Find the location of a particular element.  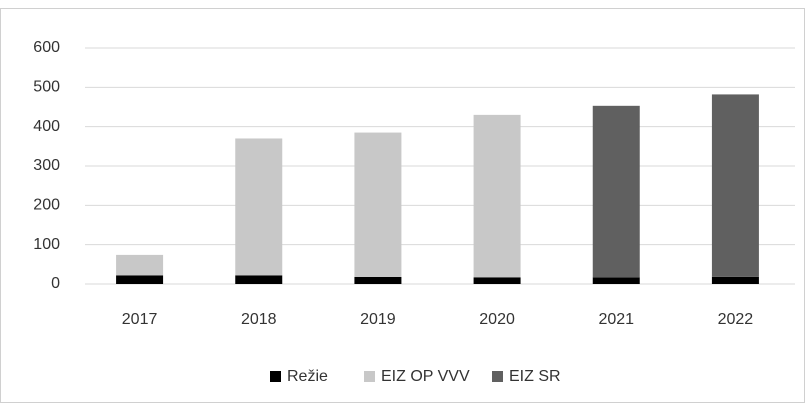

y-tick-label: 200 is located at coordinates (46, 205).